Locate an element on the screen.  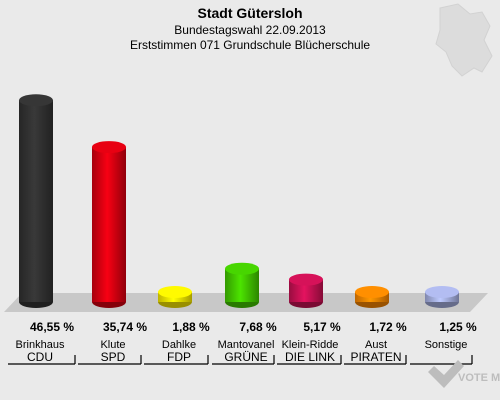
chart-title: Stadt Gütersloh is located at coordinates (249, 13).